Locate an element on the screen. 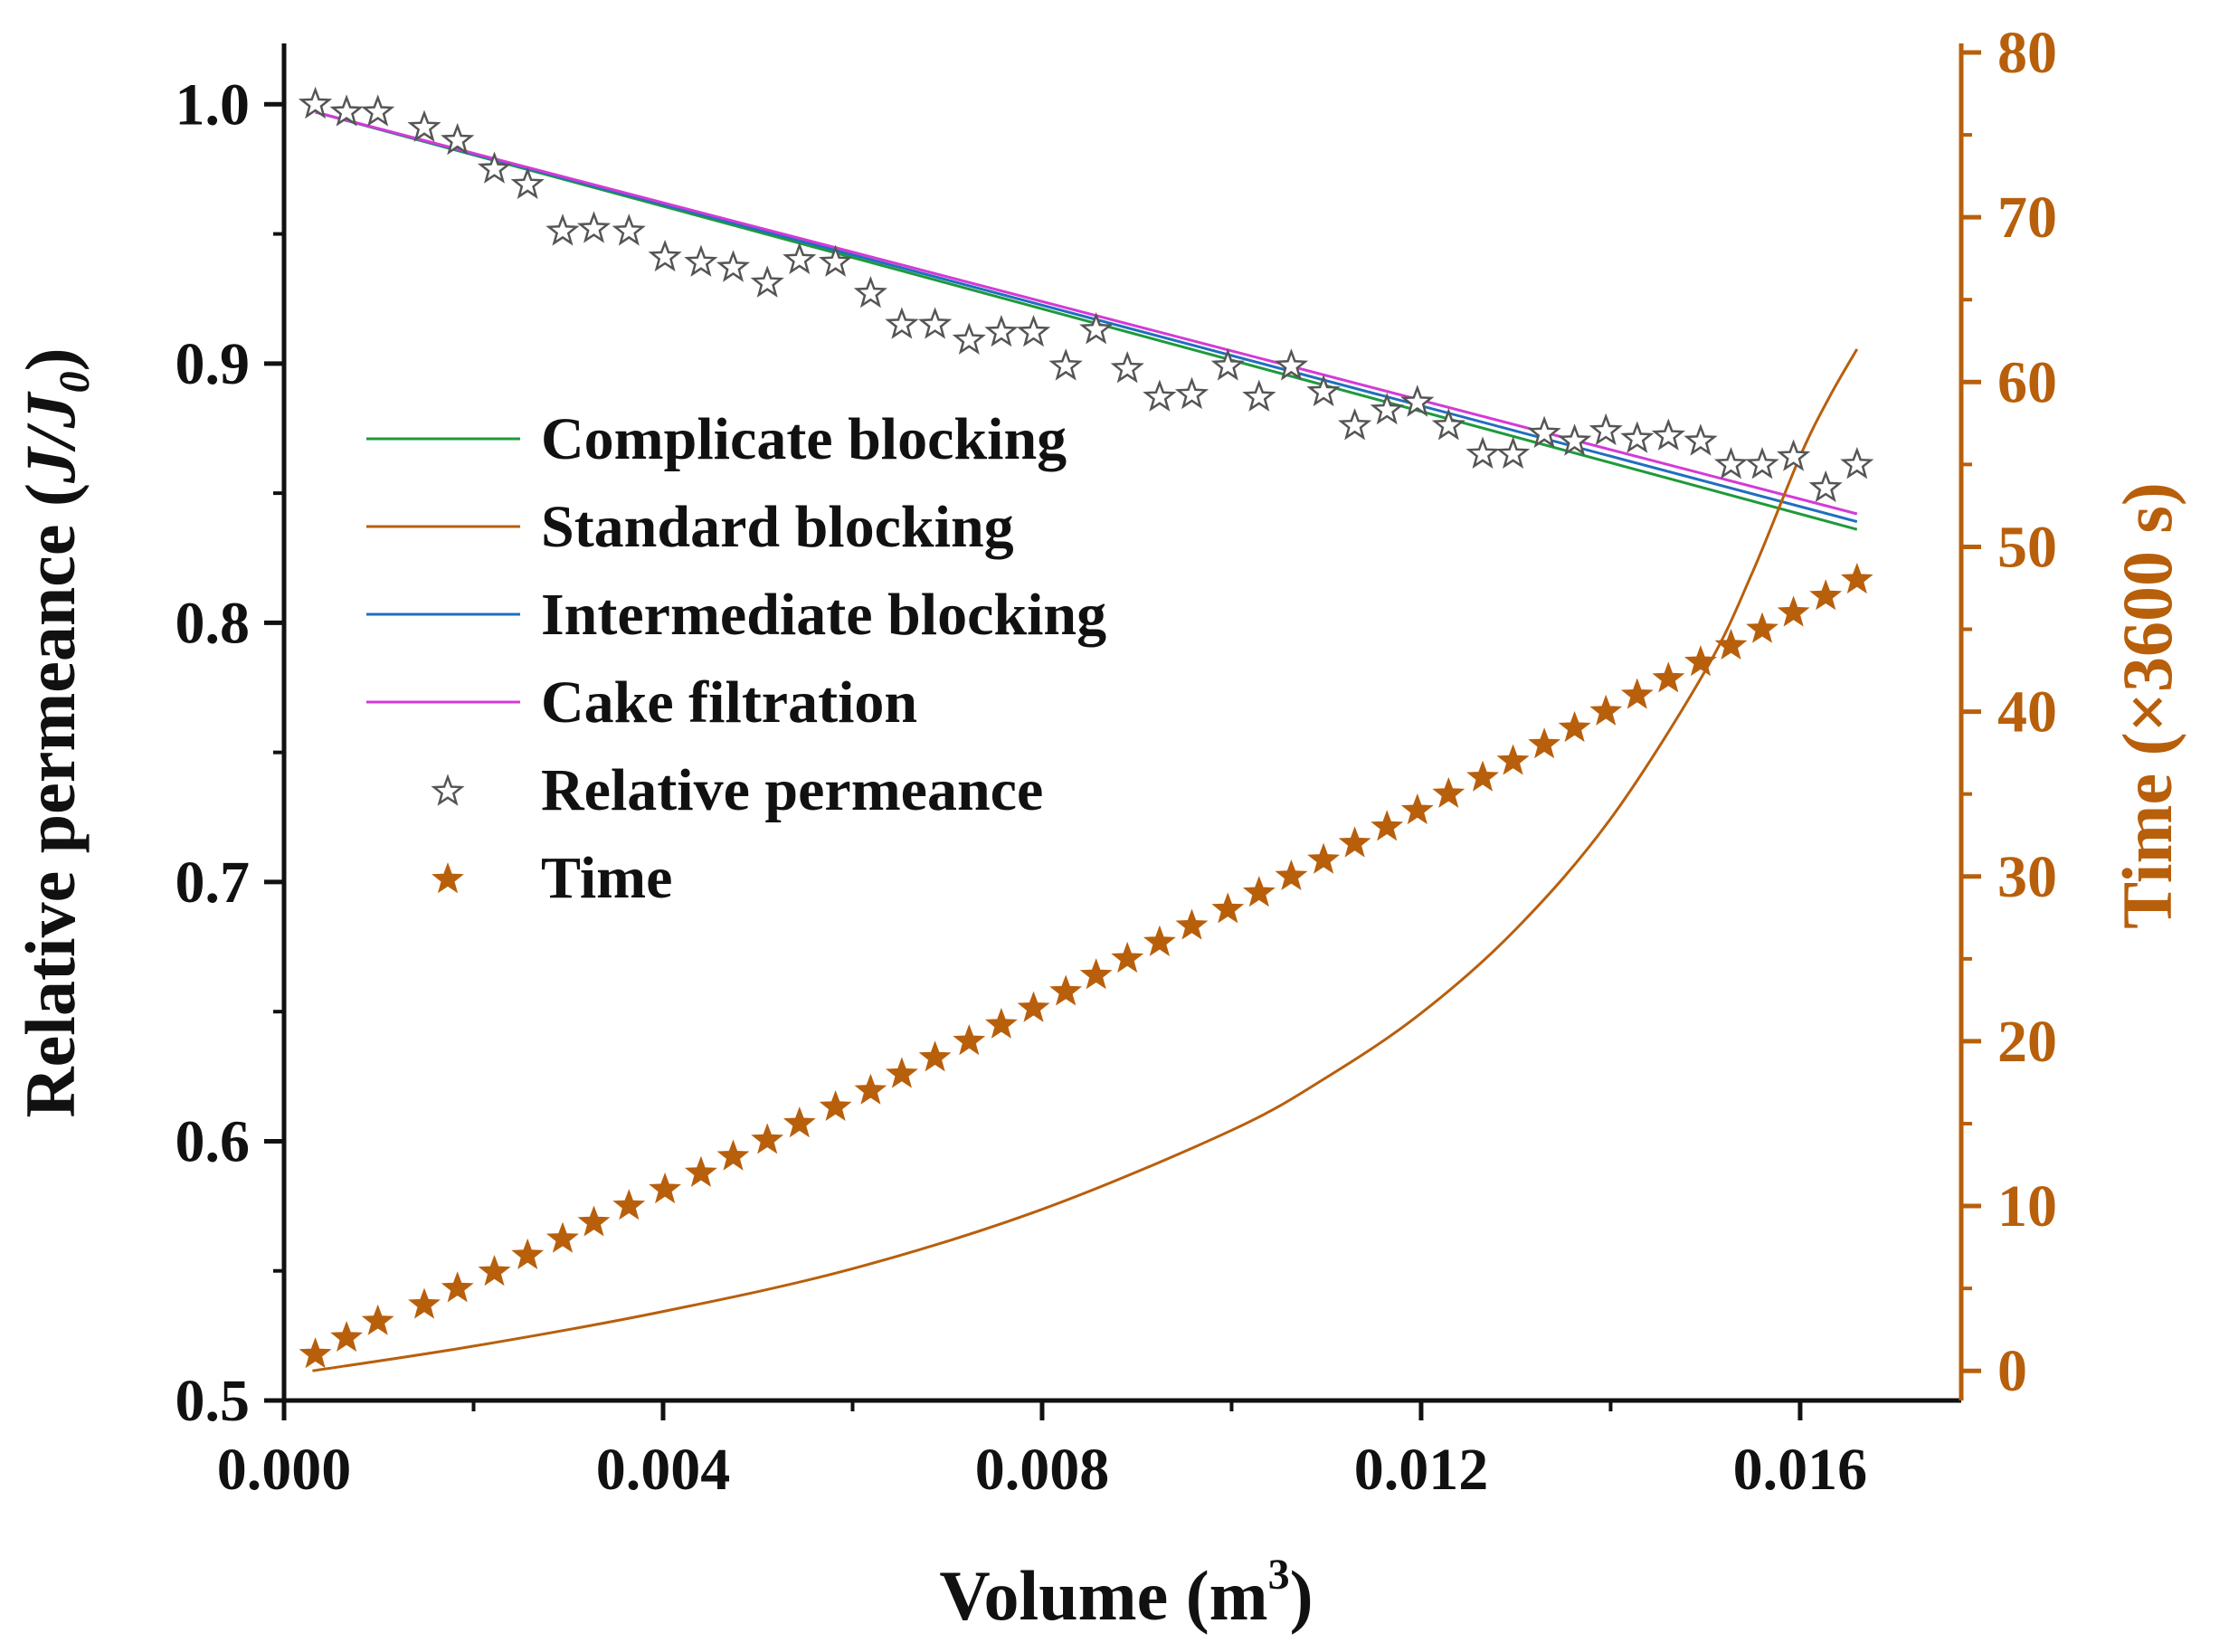 Image resolution: width=2229 pixels, height=1652 pixels. legend-label-time: Time is located at coordinates (606, 878).